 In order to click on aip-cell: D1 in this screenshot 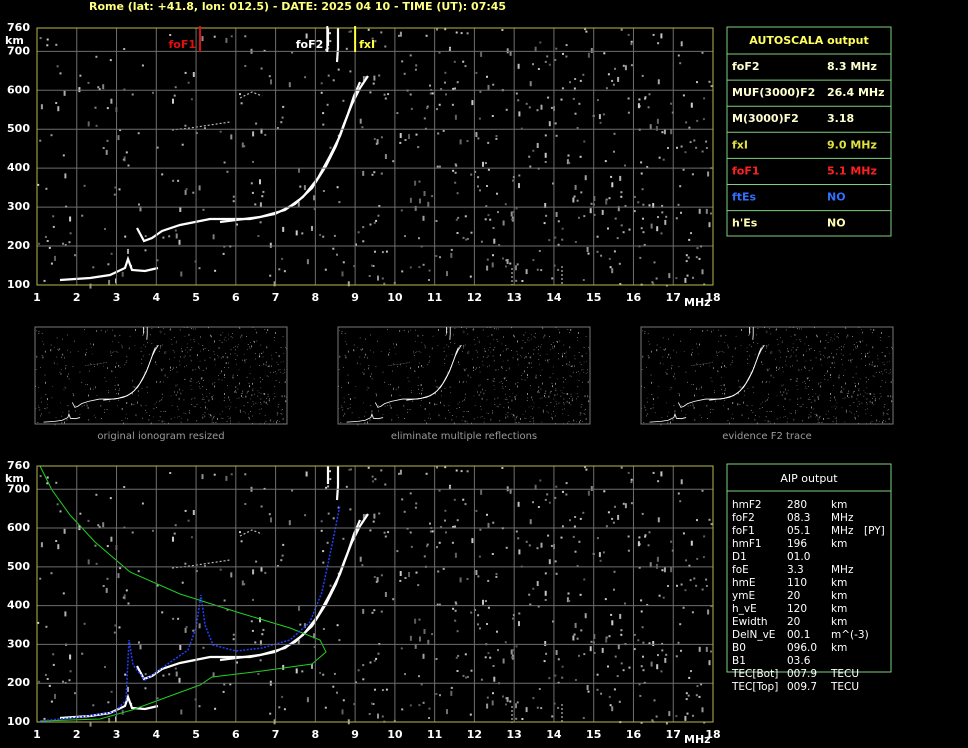, I will do `click(739, 557)`.